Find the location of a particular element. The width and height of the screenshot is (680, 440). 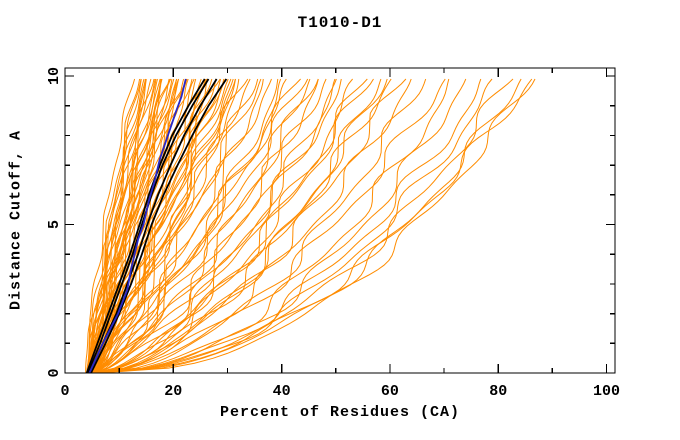

x-tick-label: 40 is located at coordinates (282, 391).